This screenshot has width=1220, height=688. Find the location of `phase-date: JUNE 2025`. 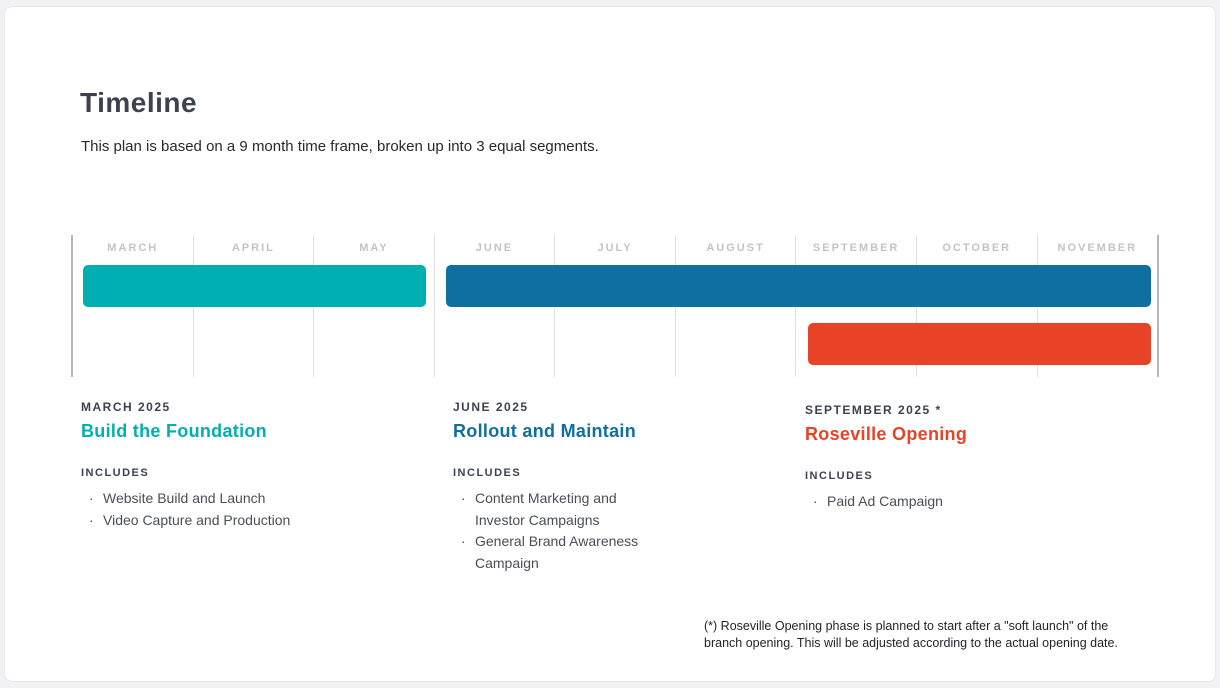

phase-date: JUNE 2025 is located at coordinates (491, 407).